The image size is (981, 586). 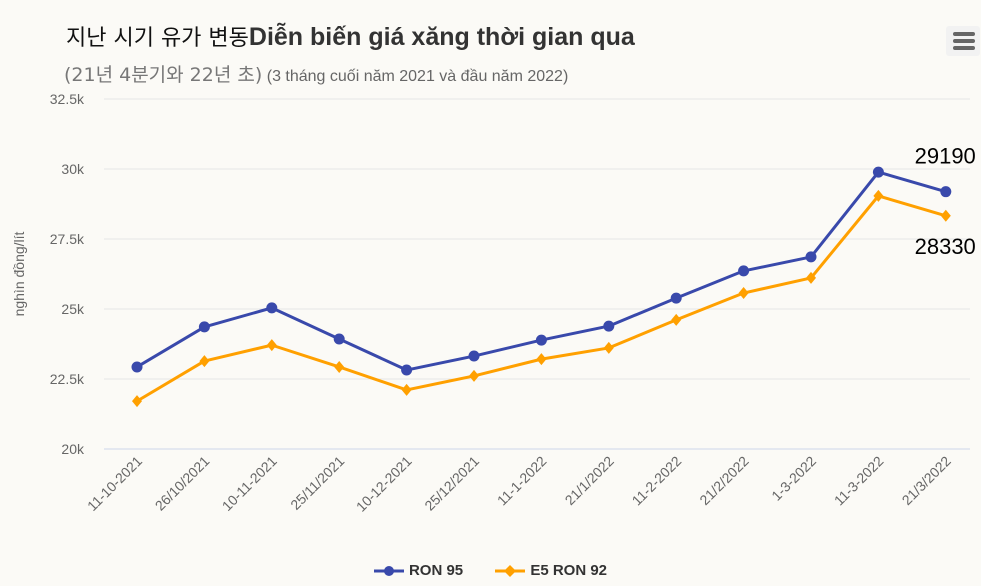 I want to click on x-tick-label: 25/12/2021, so click(x=451, y=483).